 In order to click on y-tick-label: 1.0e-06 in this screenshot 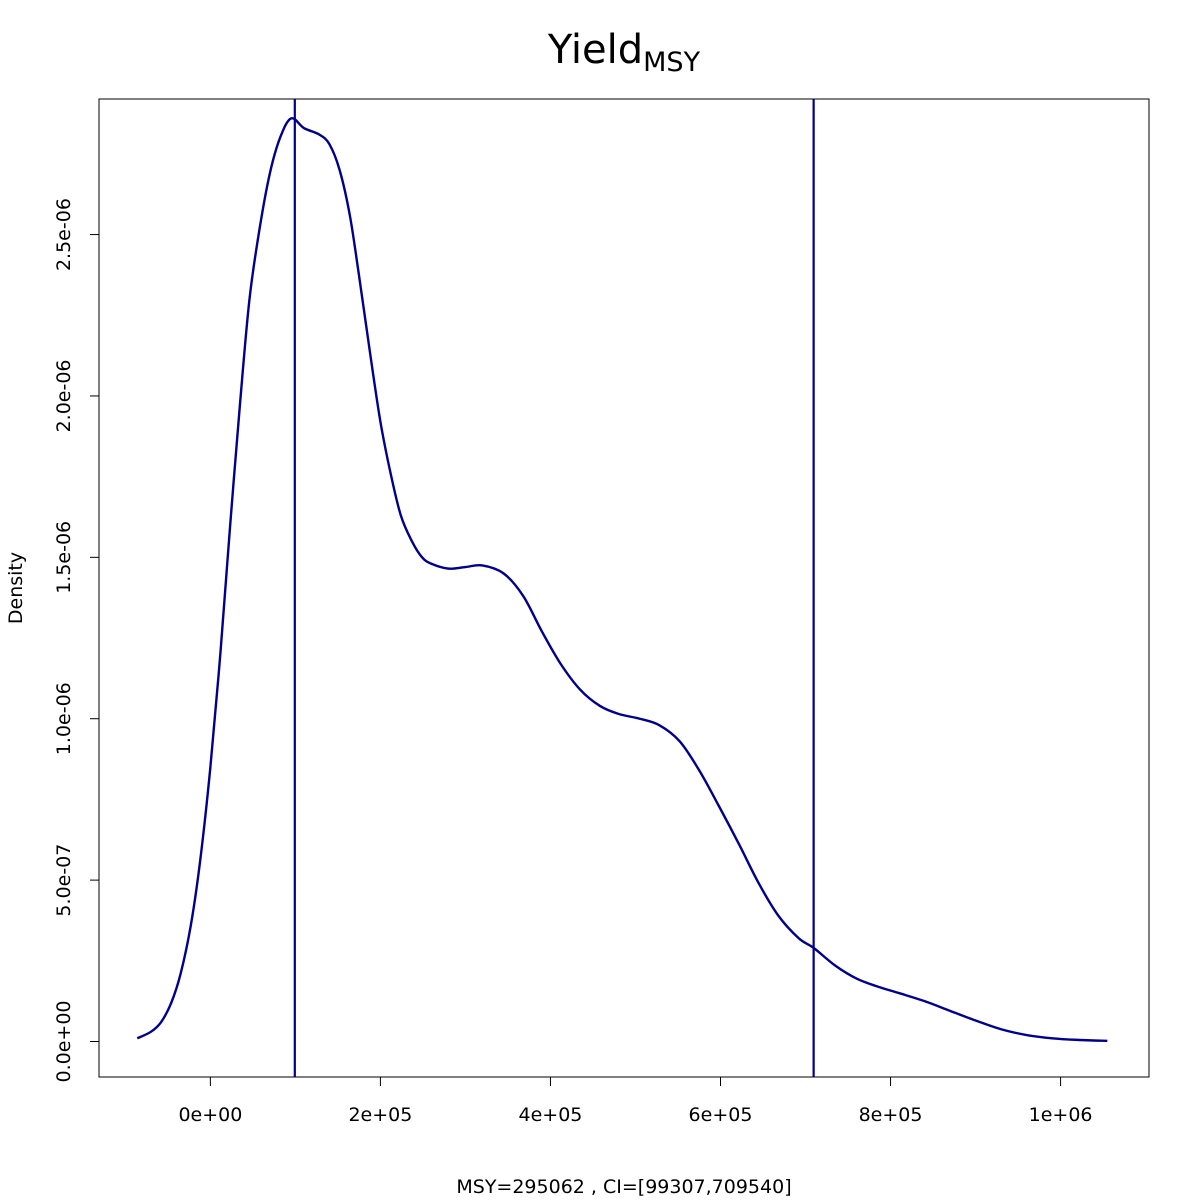, I will do `click(64, 718)`.